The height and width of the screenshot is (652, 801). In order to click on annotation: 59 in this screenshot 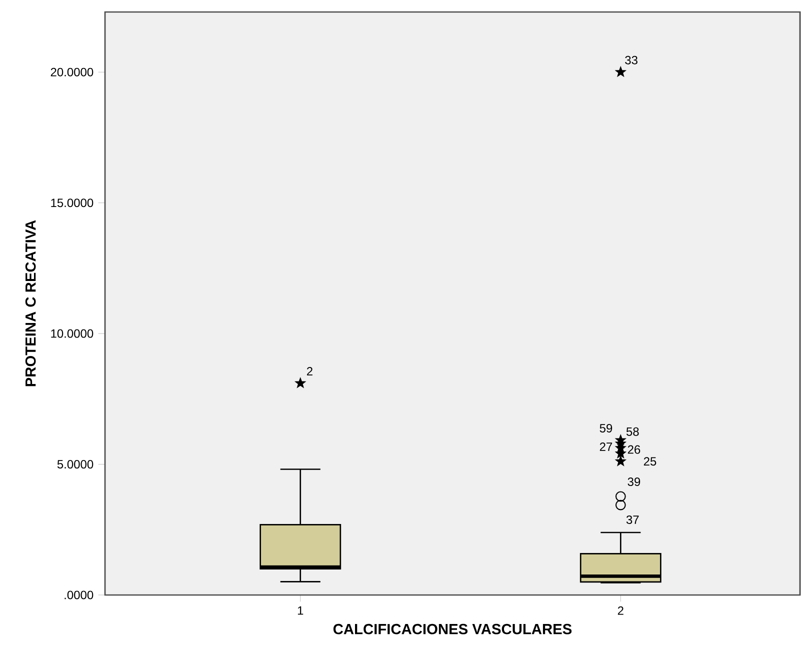, I will do `click(606, 428)`.